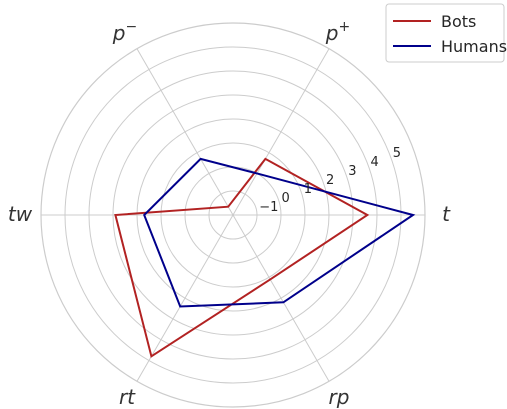  What do you see at coordinates (268, 207) in the screenshot?
I see `radial-tick-label: −1` at bounding box center [268, 207].